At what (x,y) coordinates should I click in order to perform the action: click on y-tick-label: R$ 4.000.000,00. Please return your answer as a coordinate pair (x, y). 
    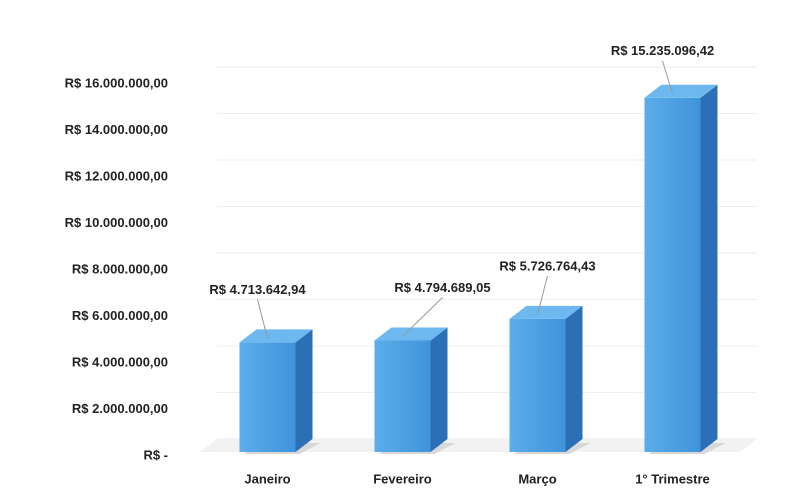
    Looking at the image, I should click on (120, 361).